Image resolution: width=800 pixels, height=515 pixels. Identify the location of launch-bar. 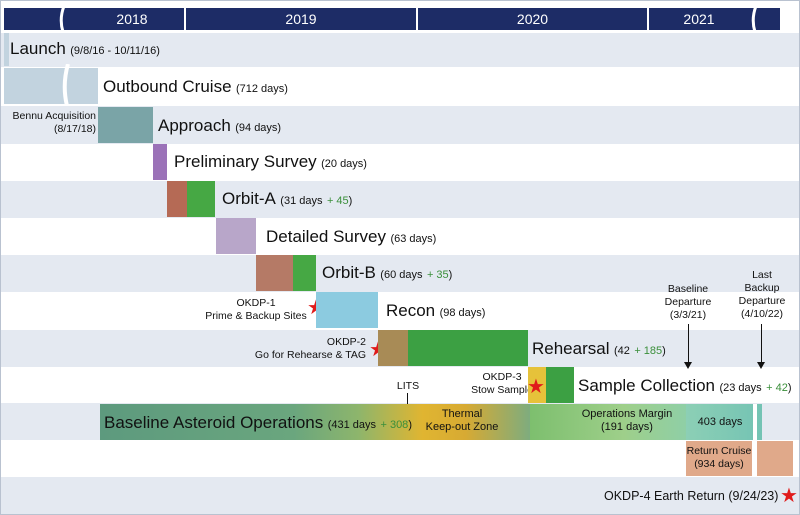
(6, 49).